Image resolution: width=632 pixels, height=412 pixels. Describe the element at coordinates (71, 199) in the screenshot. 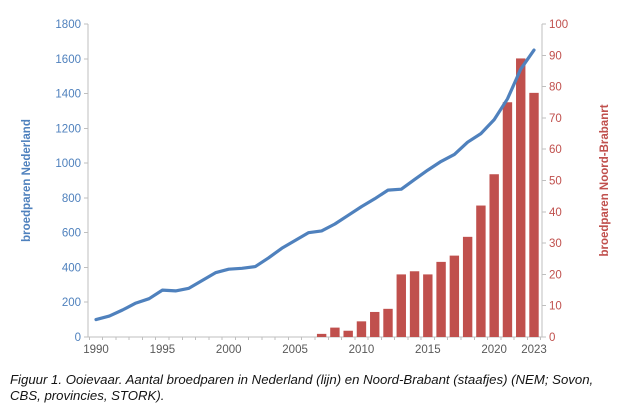

I see `left-axis-tick-label: 800` at that location.